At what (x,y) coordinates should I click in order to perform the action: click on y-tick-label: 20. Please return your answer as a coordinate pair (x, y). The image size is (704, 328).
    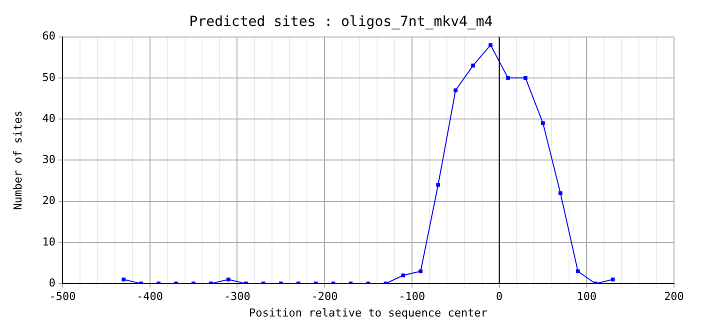
    Looking at the image, I should click on (49, 201).